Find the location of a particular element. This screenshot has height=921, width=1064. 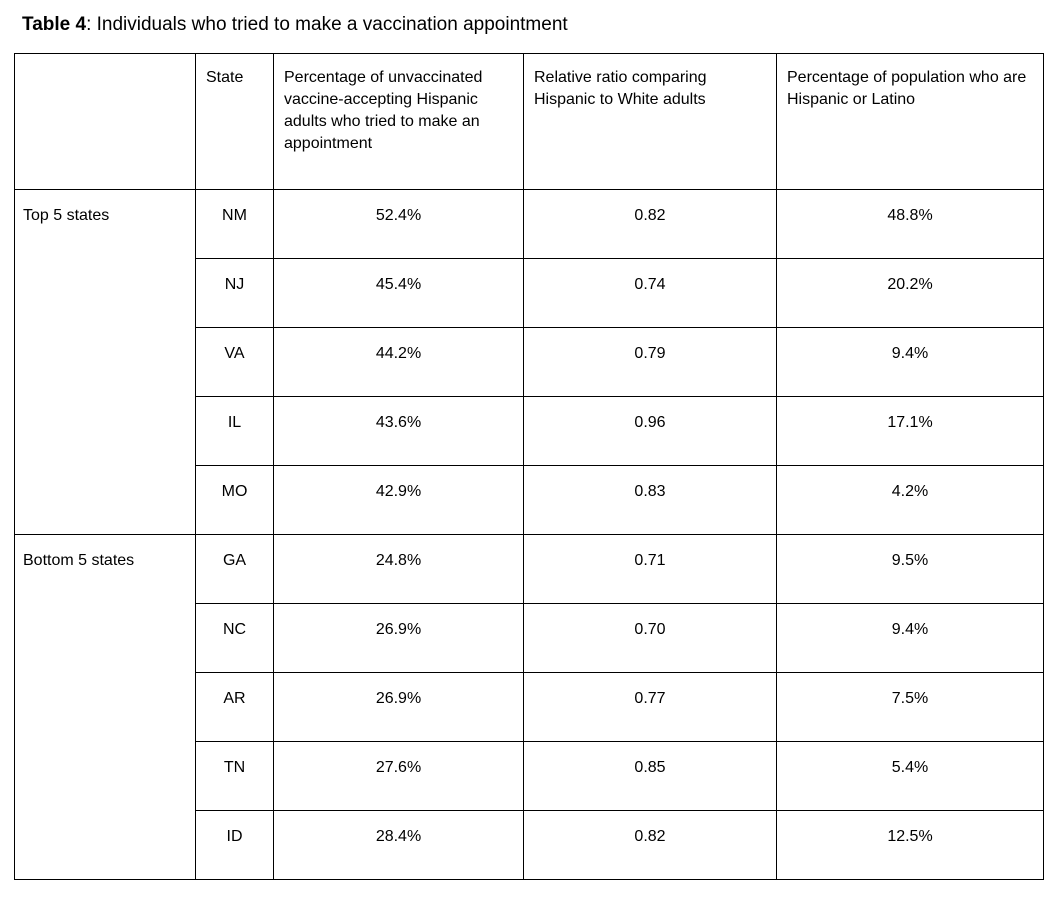

pct-population-cell: 7.5% is located at coordinates (910, 707).